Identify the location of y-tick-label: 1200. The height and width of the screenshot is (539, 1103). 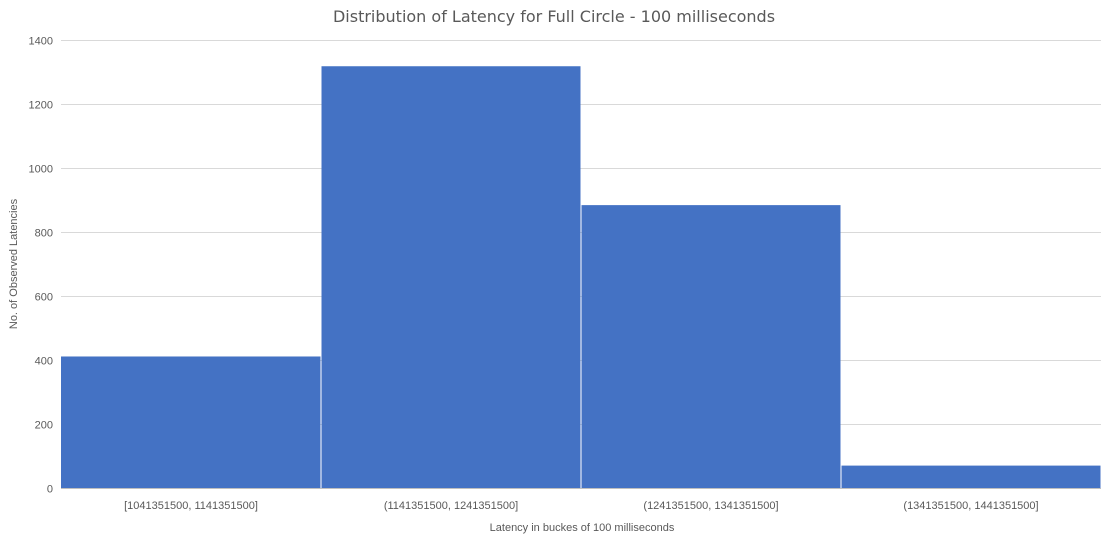
(41, 106).